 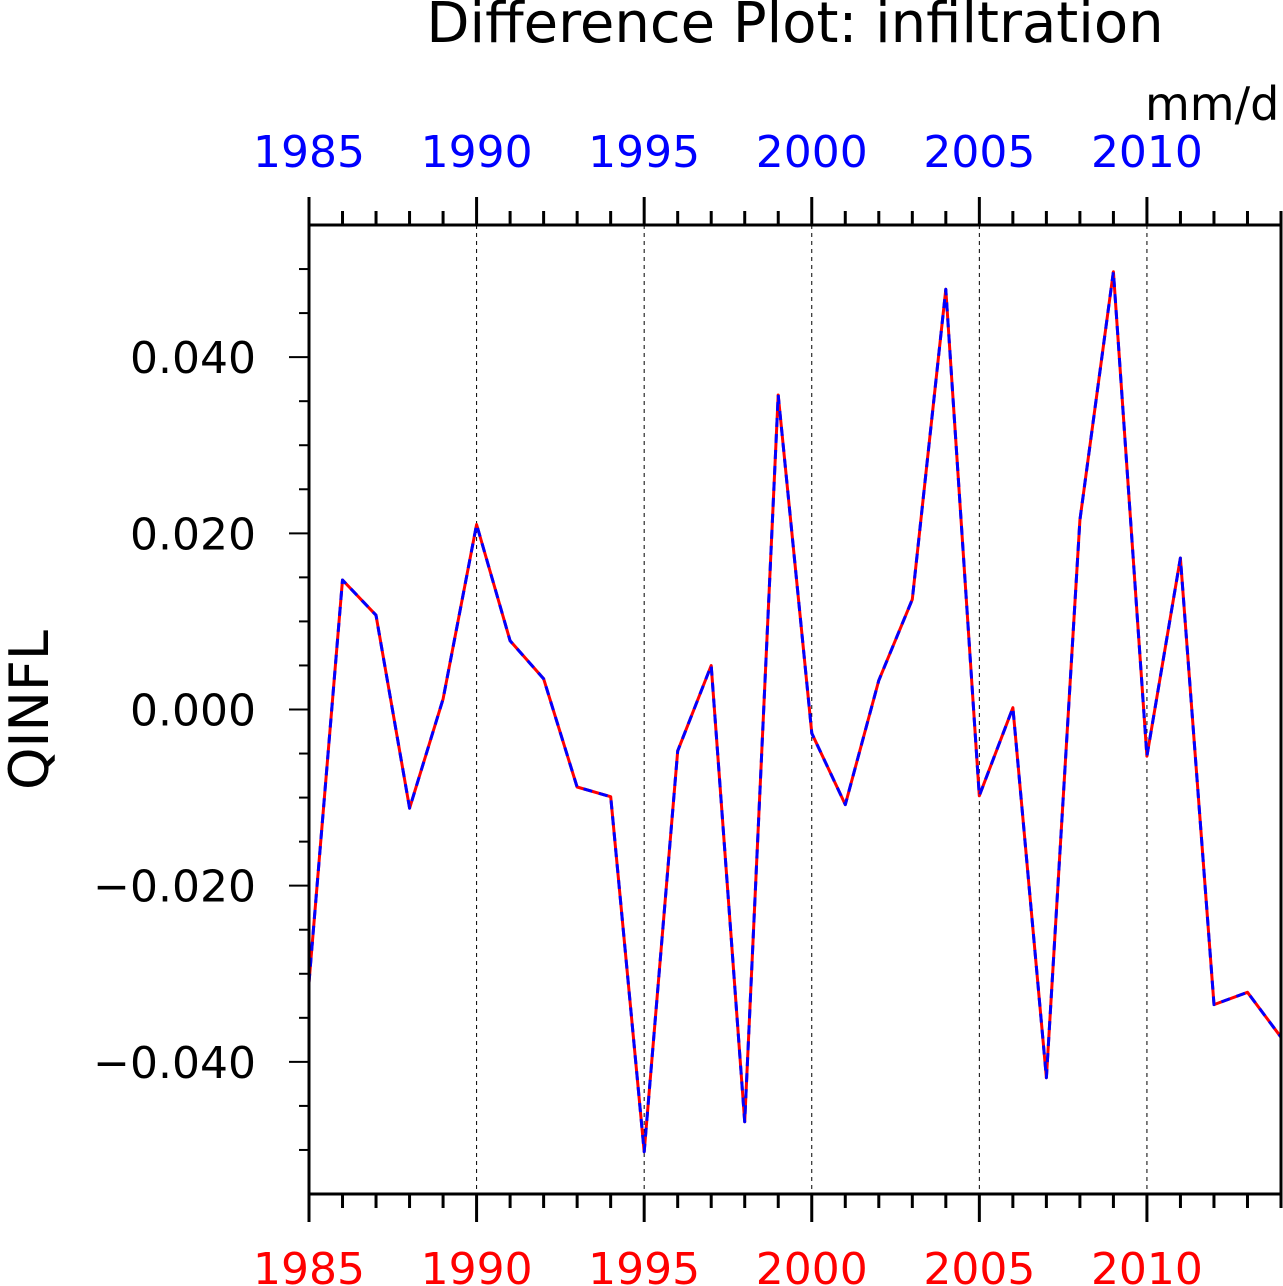 I want to click on x-tick-label-top: 1995, so click(x=644, y=152).